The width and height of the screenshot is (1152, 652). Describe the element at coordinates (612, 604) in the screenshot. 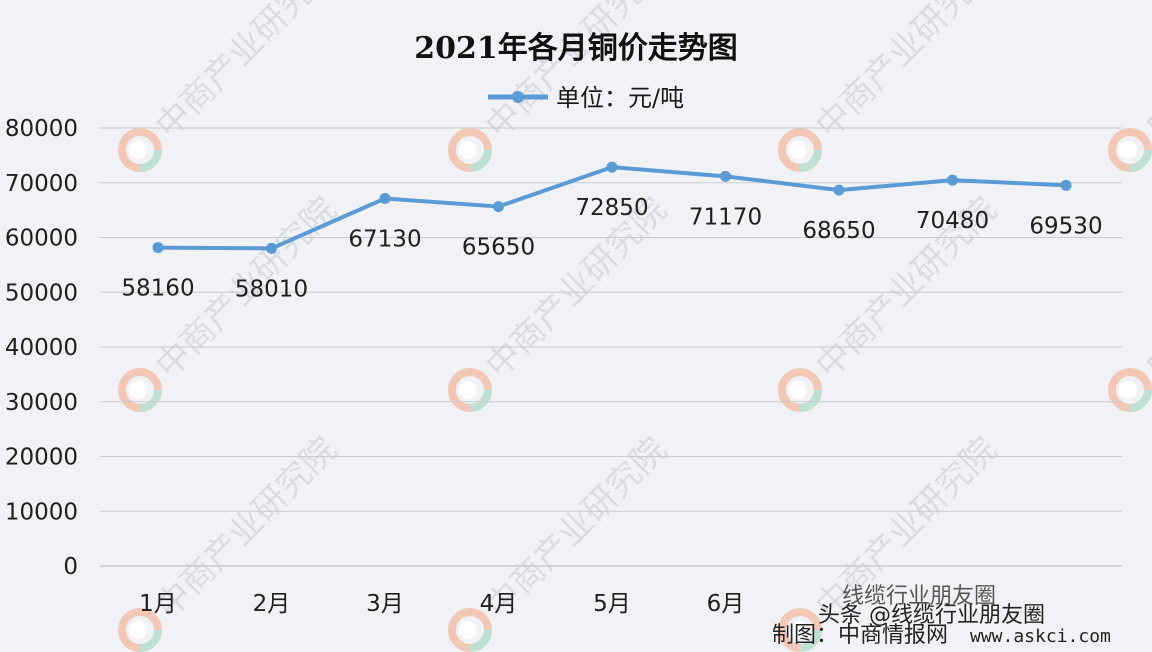

I see `x-tick-label-5: 5月` at that location.